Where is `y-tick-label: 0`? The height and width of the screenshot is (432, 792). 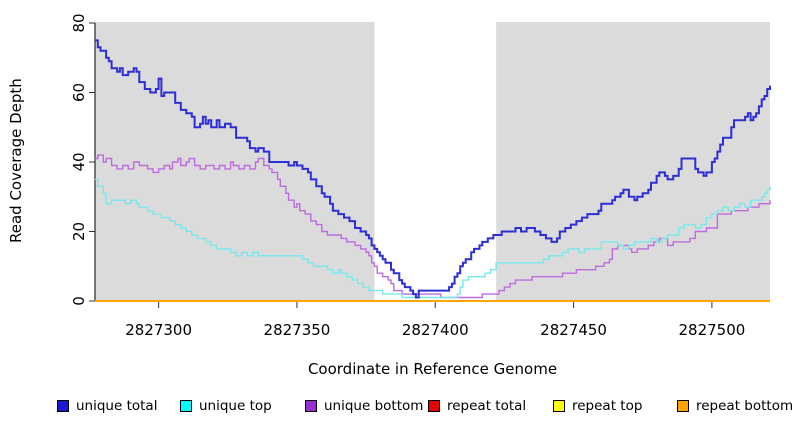 y-tick-label: 0 is located at coordinates (79, 301).